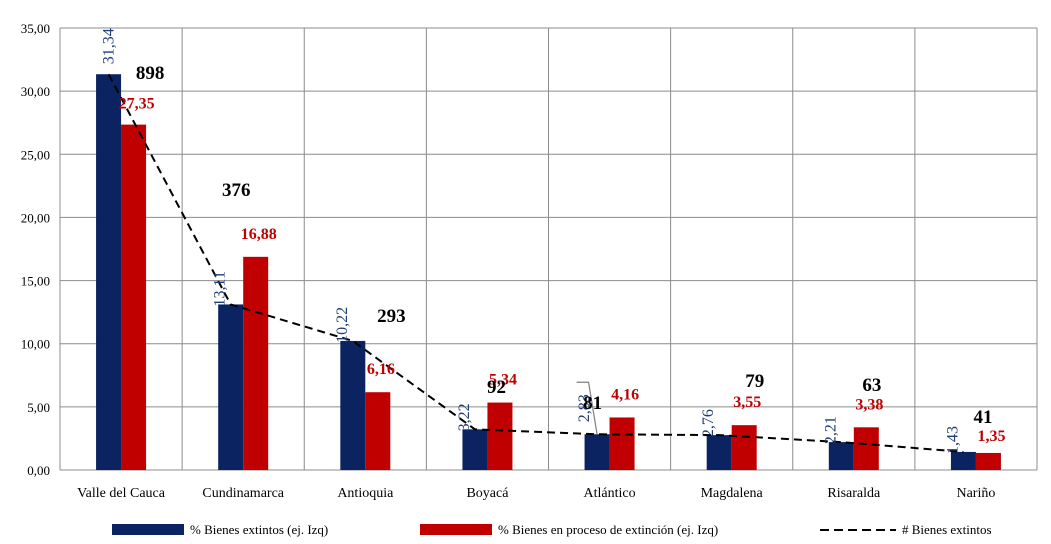  Describe the element at coordinates (381, 369) in the screenshot. I see `label-bienes-en-proceso: 6,16` at that location.